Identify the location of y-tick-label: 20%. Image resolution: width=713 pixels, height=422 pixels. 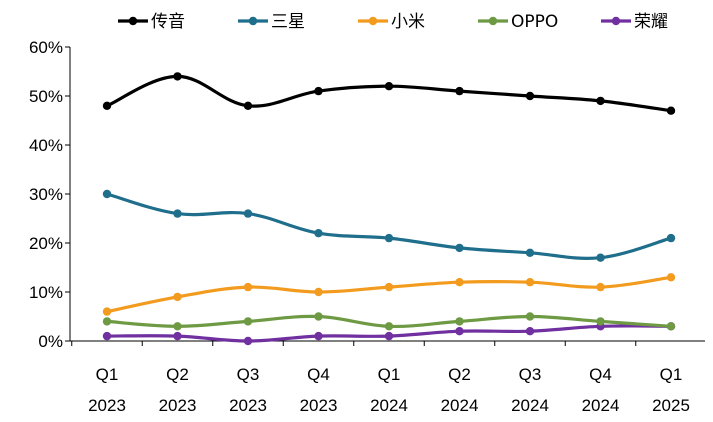
(46, 243).